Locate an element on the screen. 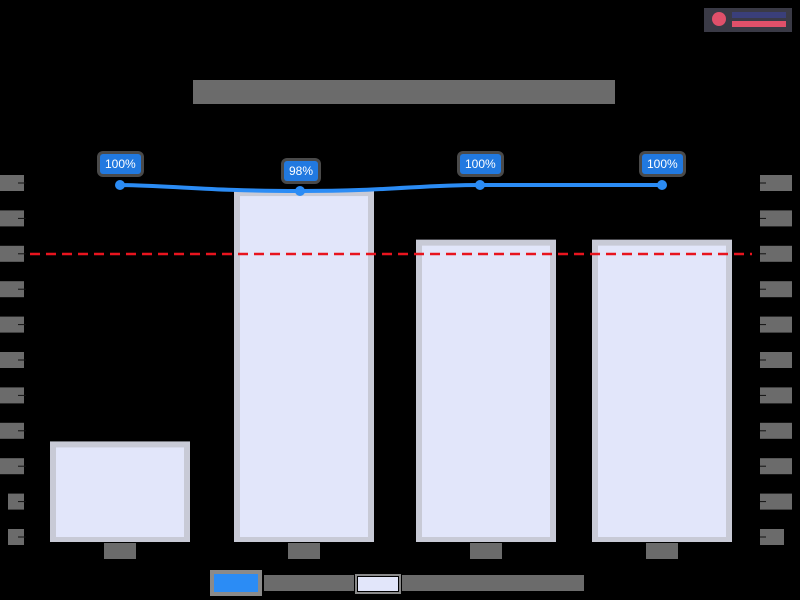  logo is located at coordinates (748, 20).